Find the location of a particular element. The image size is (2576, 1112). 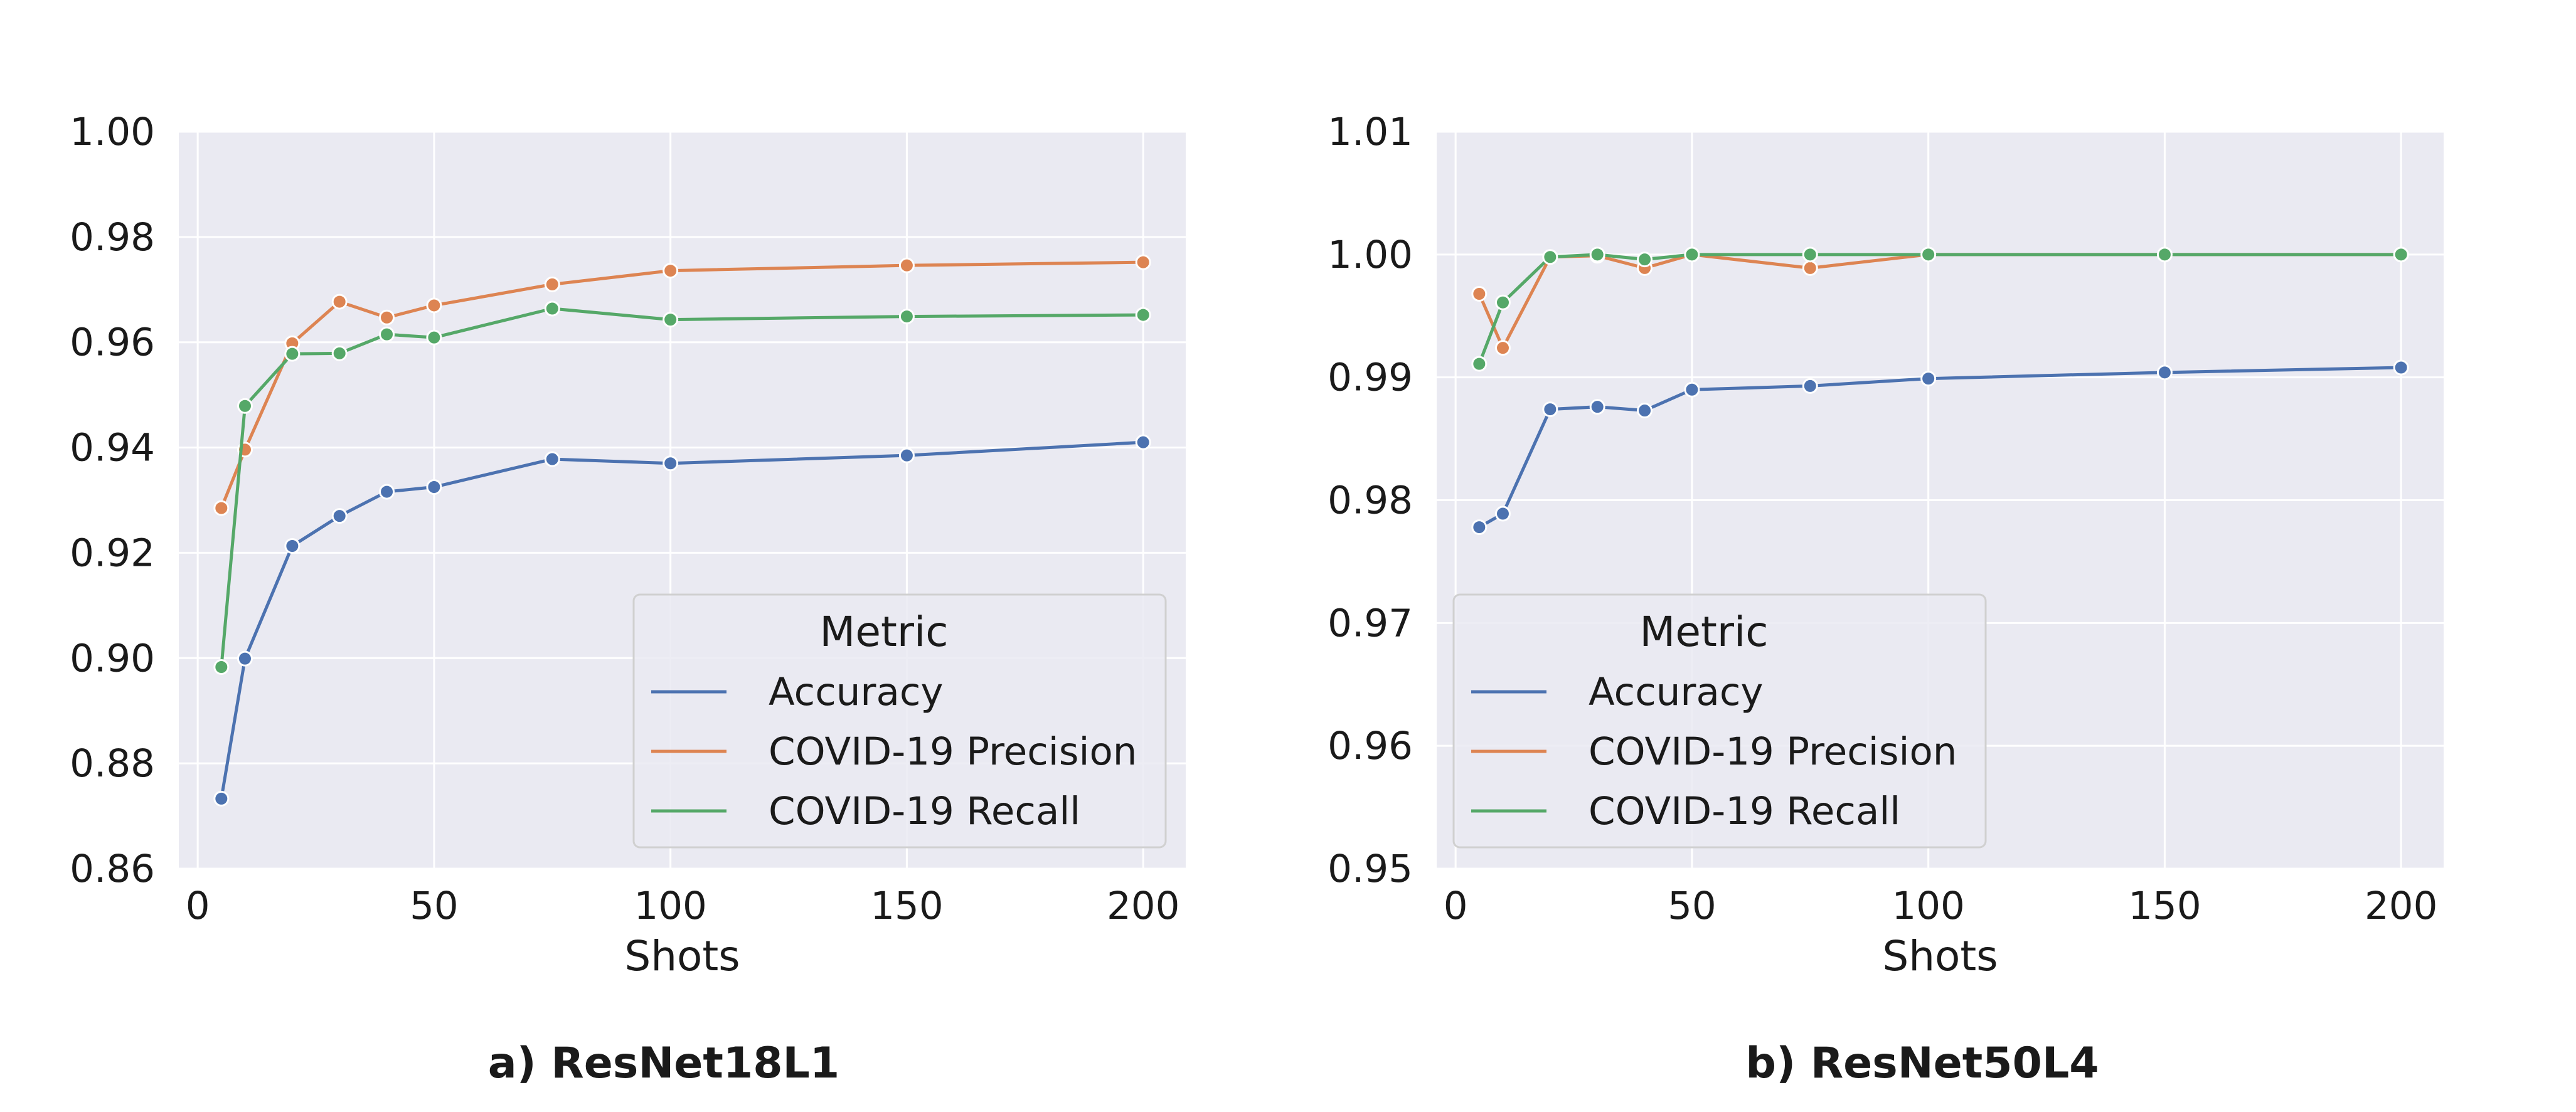

y-tick-label: 1.01 is located at coordinates (1370, 132).